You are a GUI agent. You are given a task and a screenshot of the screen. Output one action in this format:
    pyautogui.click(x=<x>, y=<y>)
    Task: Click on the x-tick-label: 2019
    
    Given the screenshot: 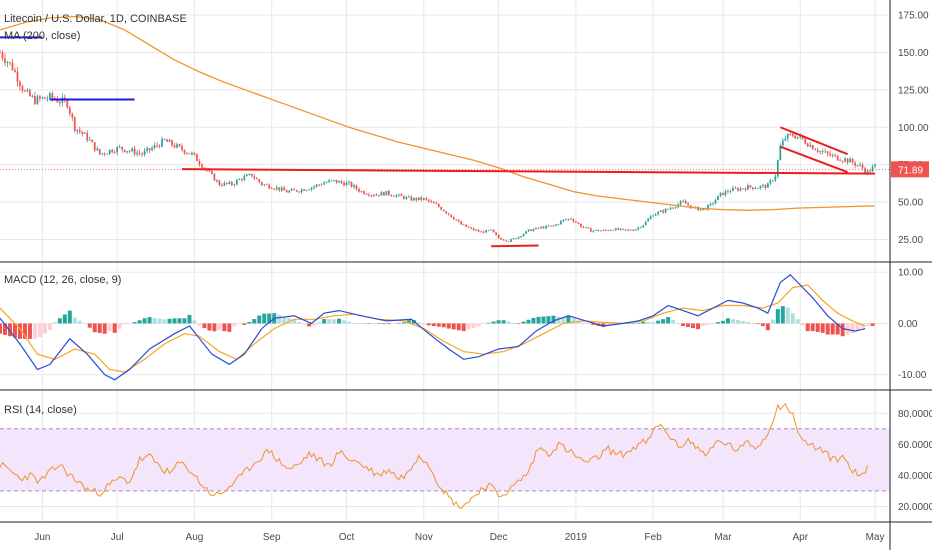 What is the action you would take?
    pyautogui.click(x=576, y=537)
    